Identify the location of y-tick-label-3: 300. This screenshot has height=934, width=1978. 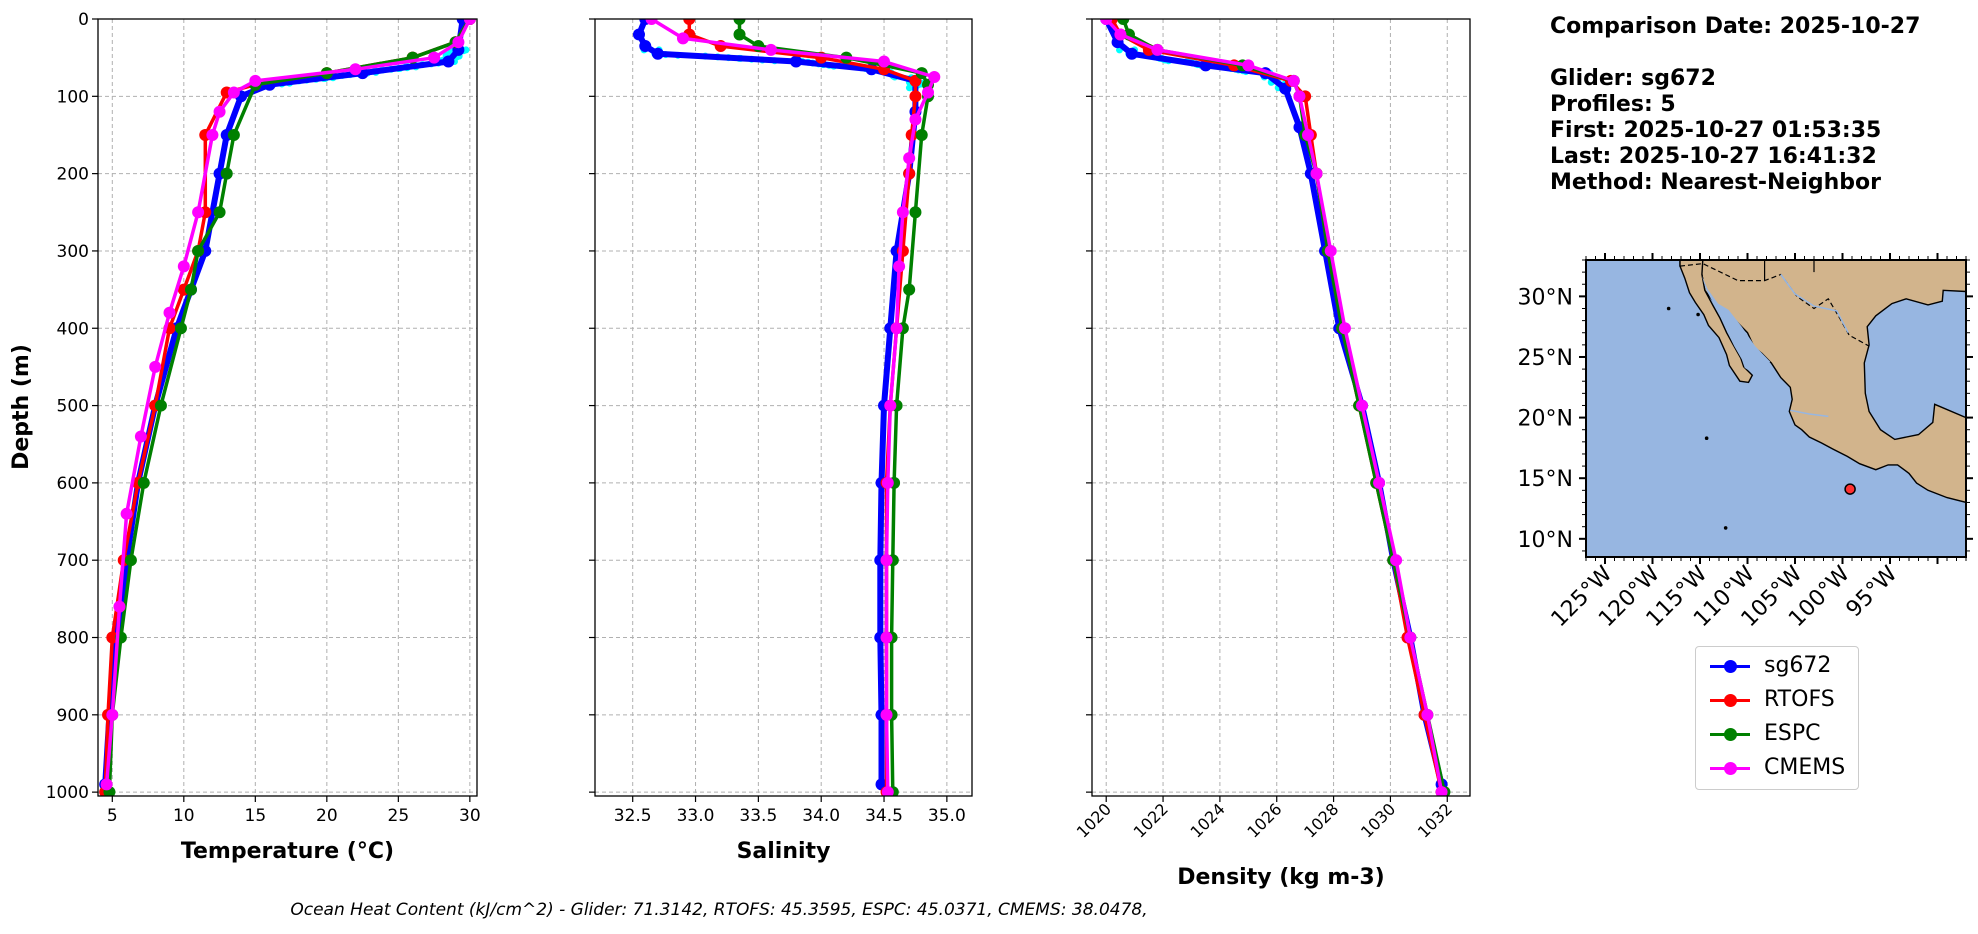
(73, 252).